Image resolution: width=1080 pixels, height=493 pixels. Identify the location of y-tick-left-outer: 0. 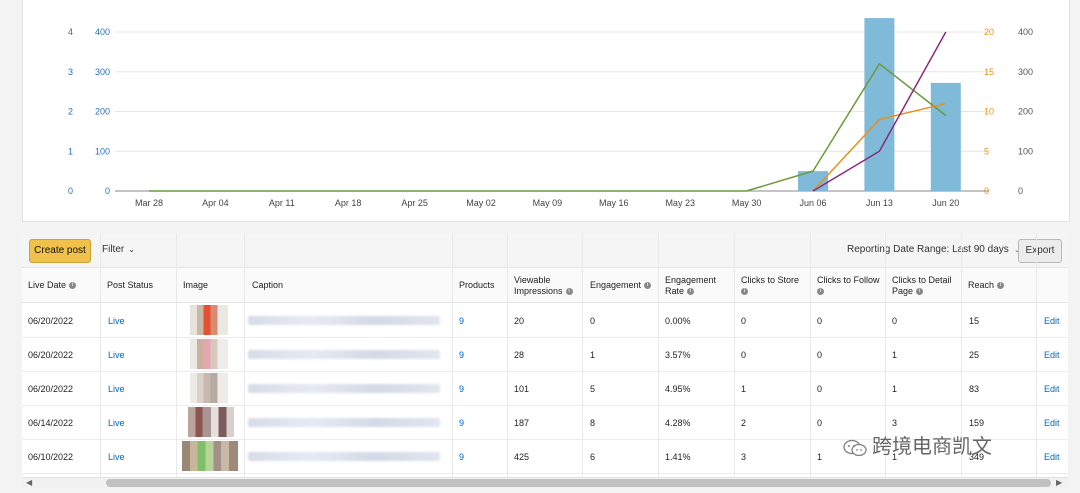
(70, 191).